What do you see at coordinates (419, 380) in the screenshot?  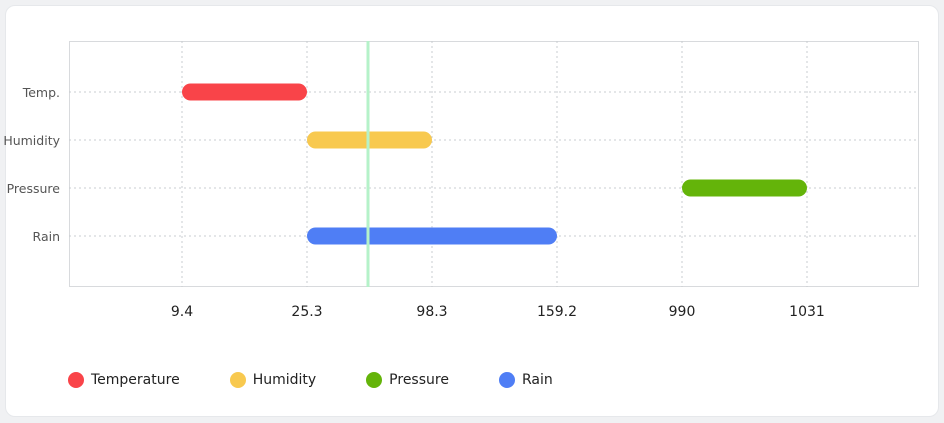 I see `legend-label: Pressure` at bounding box center [419, 380].